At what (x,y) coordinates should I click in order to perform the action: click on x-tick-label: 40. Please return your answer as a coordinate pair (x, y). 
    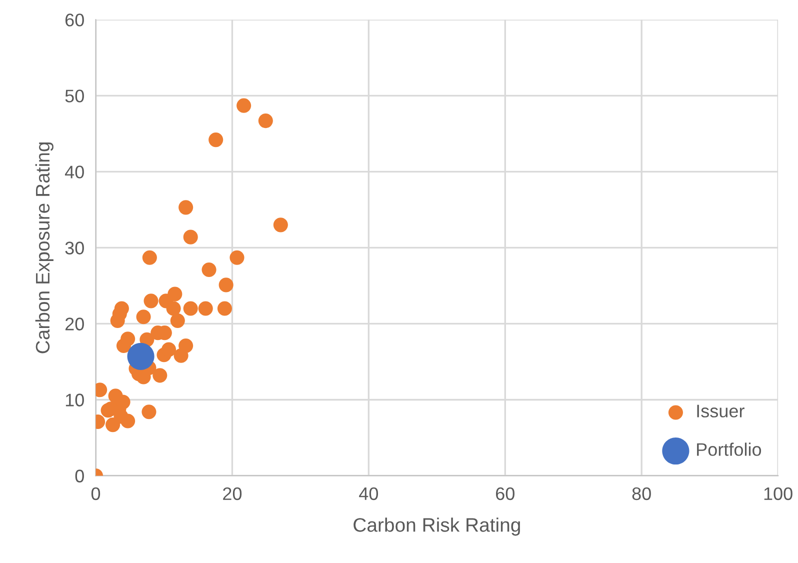
    Looking at the image, I should click on (368, 493).